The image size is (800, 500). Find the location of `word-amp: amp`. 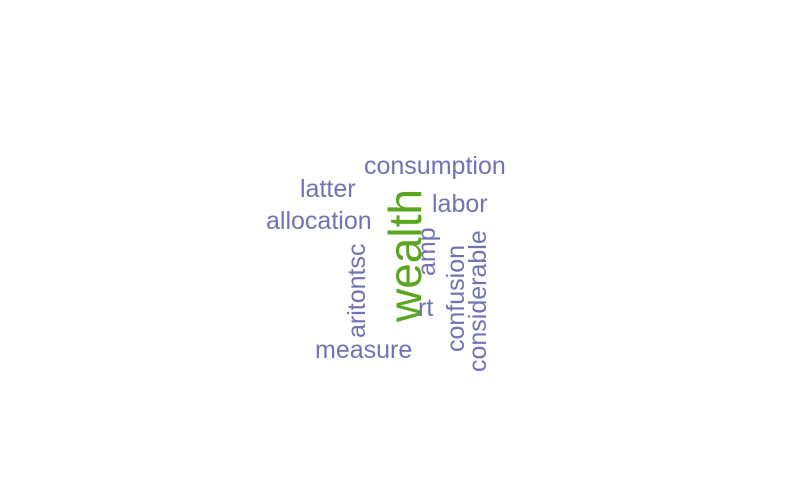

word-amp: amp is located at coordinates (427, 251).